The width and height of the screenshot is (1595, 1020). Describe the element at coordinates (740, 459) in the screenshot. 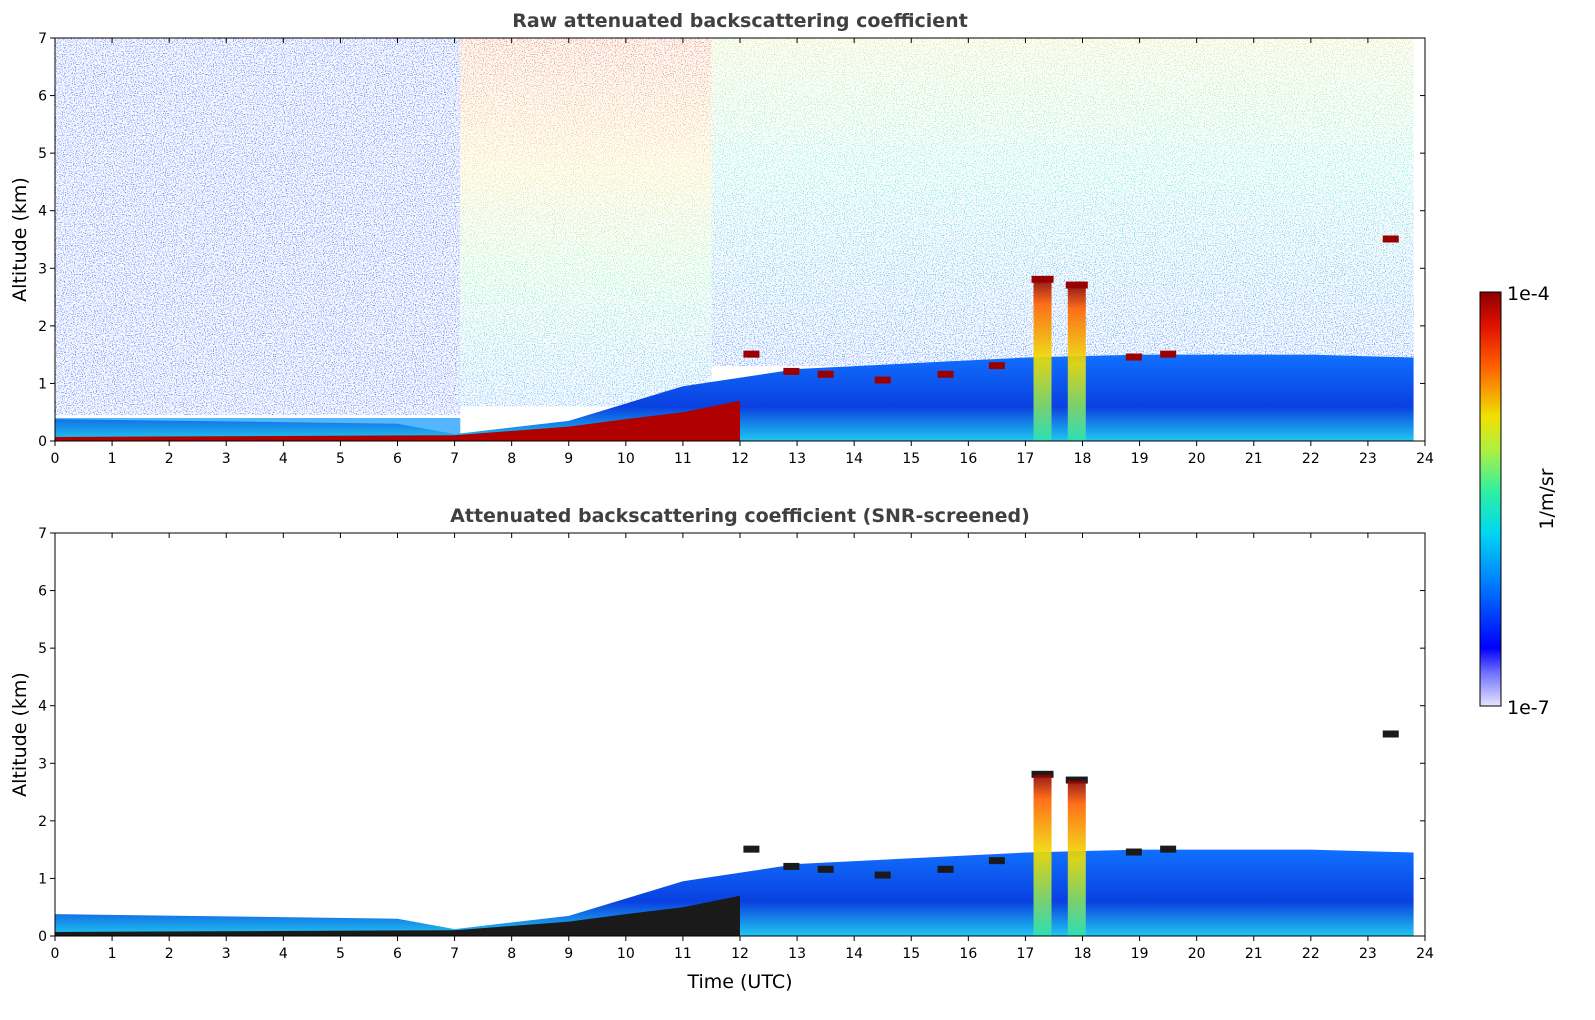

I see `top-x-tick-label: 12` at that location.